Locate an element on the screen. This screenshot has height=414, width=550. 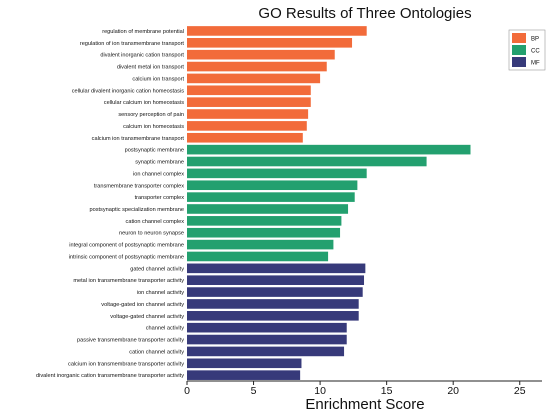
x-tick-label: 20 is located at coordinates (453, 391).